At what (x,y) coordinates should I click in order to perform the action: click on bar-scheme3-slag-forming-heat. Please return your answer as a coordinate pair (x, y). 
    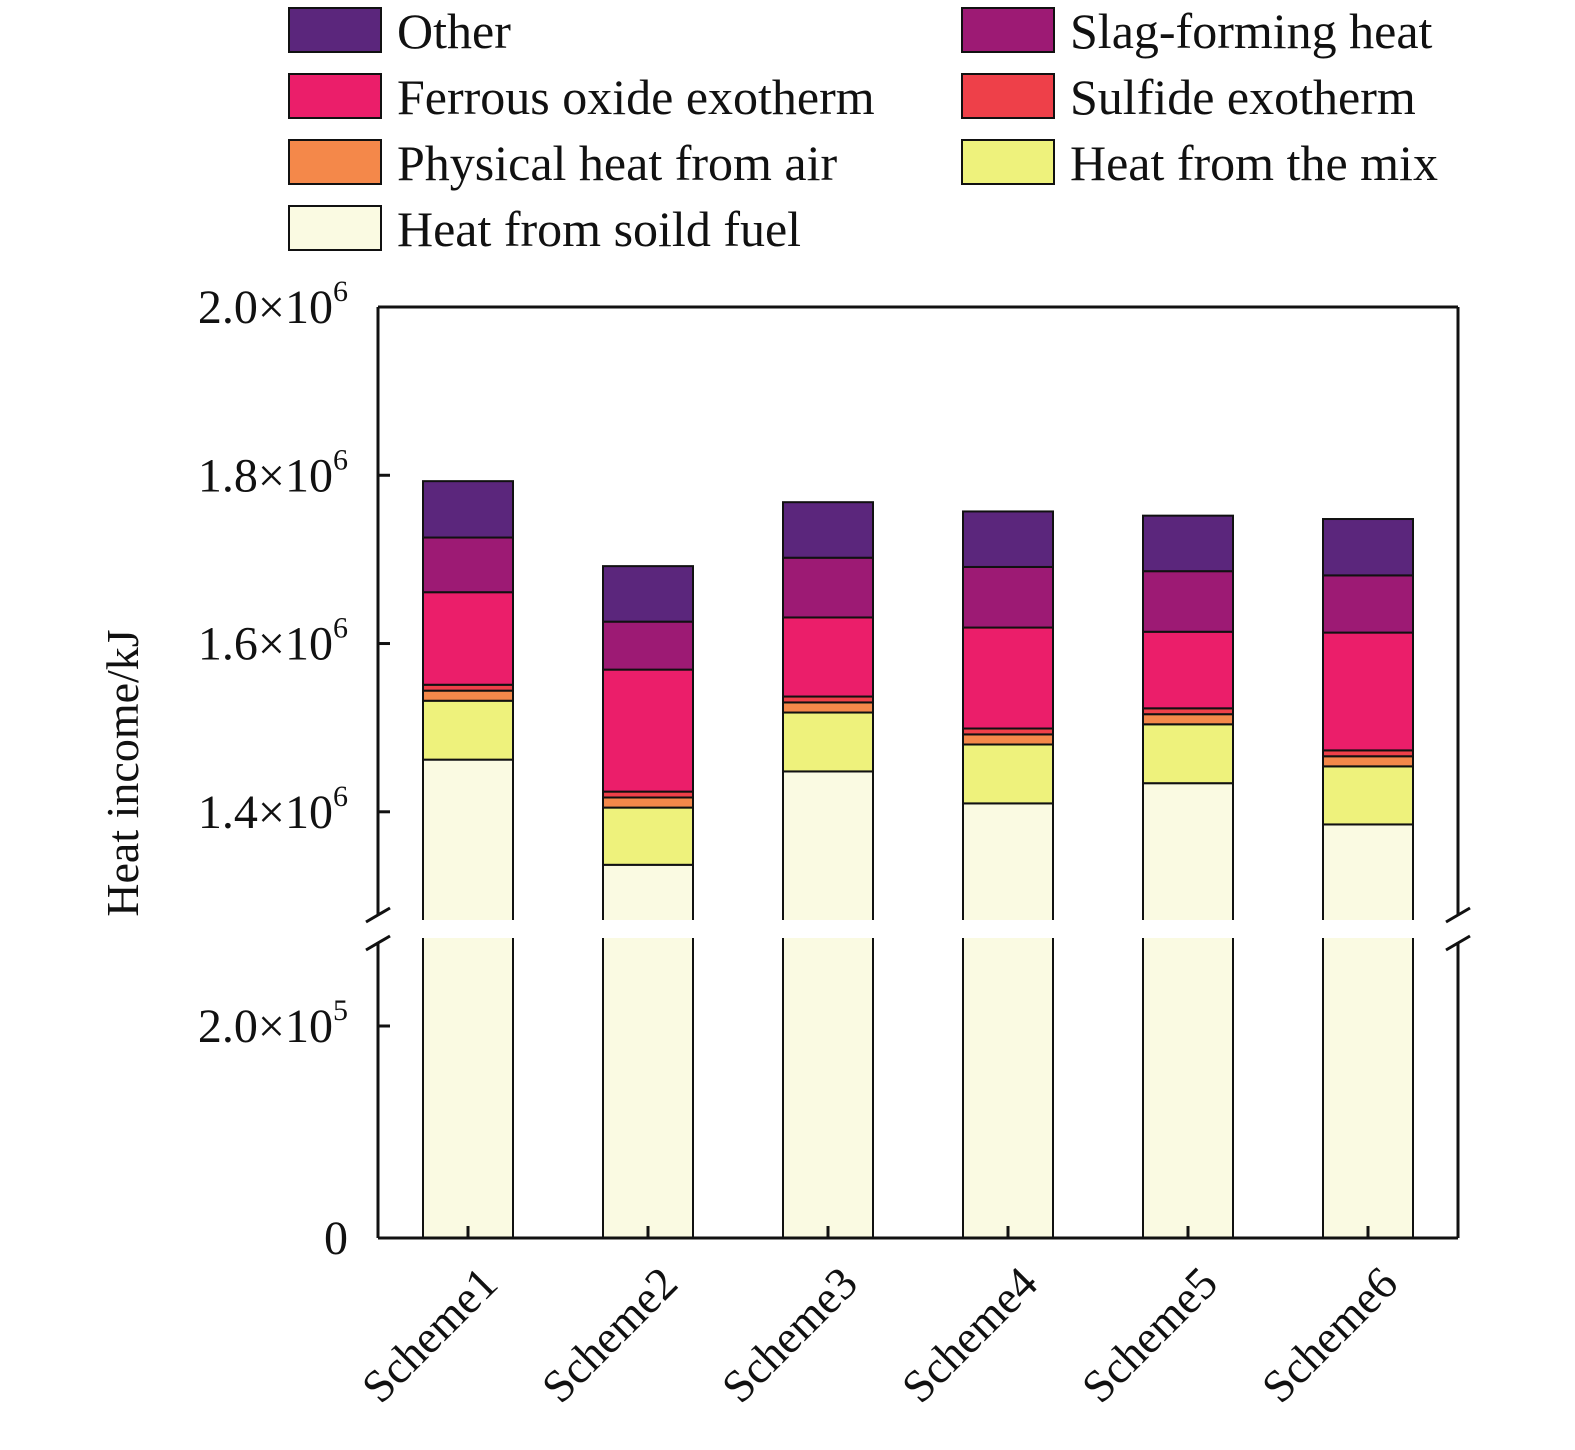
    Looking at the image, I should click on (828, 587).